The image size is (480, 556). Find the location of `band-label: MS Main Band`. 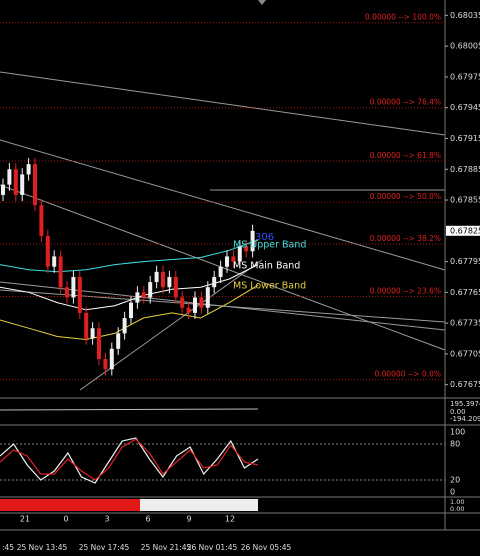

band-label: MS Main Band is located at coordinates (266, 266).